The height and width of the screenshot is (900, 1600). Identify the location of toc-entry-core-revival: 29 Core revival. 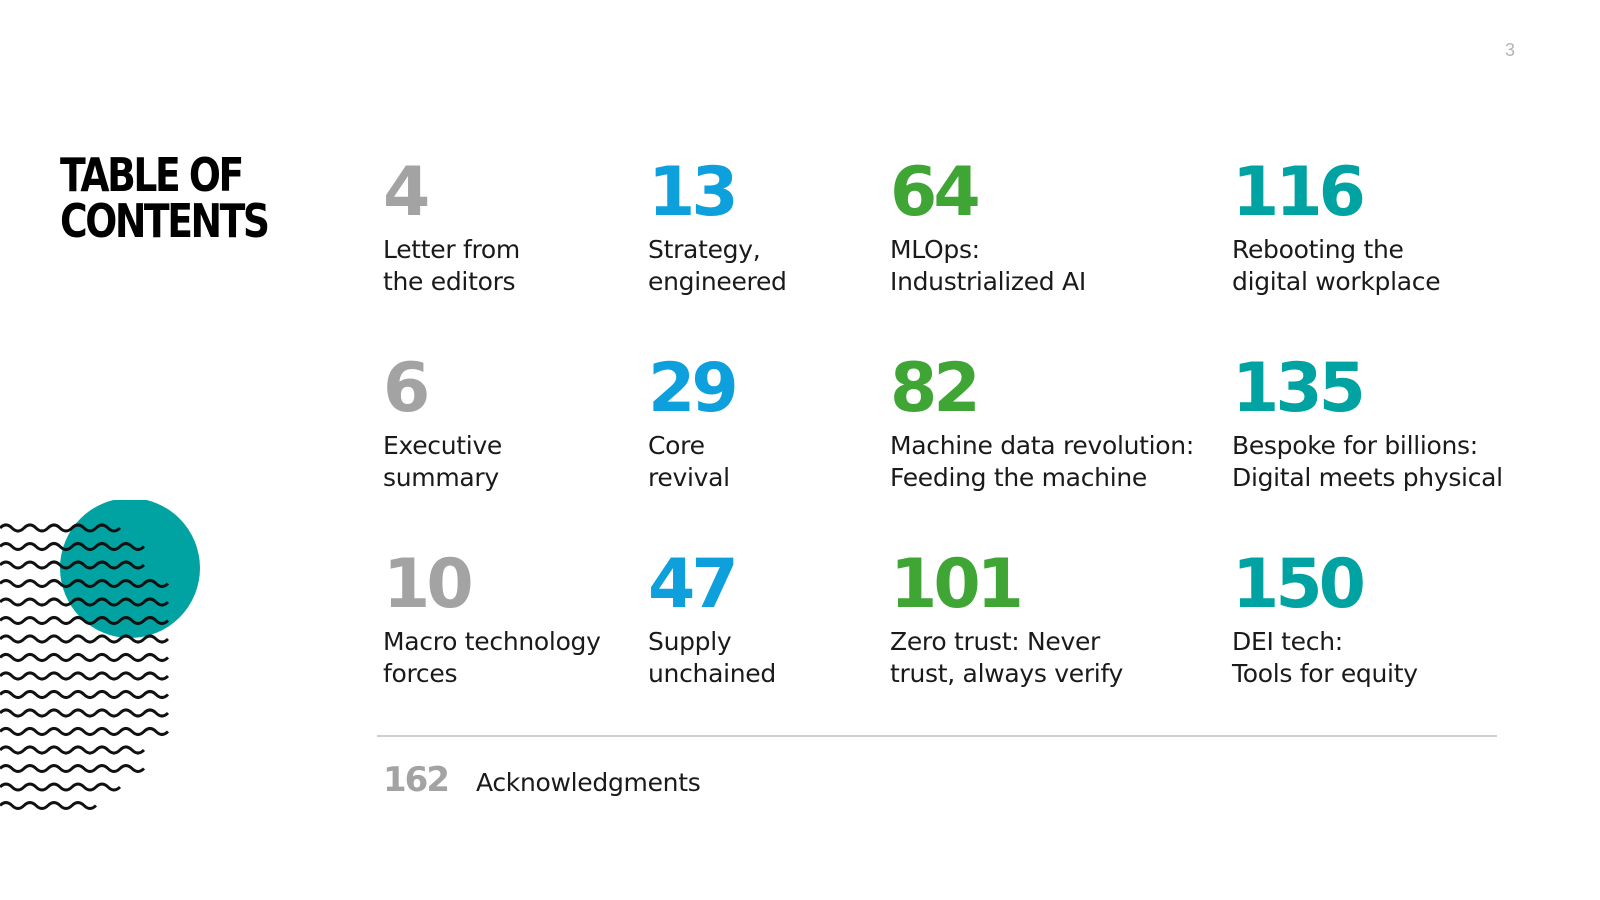
(693, 421).